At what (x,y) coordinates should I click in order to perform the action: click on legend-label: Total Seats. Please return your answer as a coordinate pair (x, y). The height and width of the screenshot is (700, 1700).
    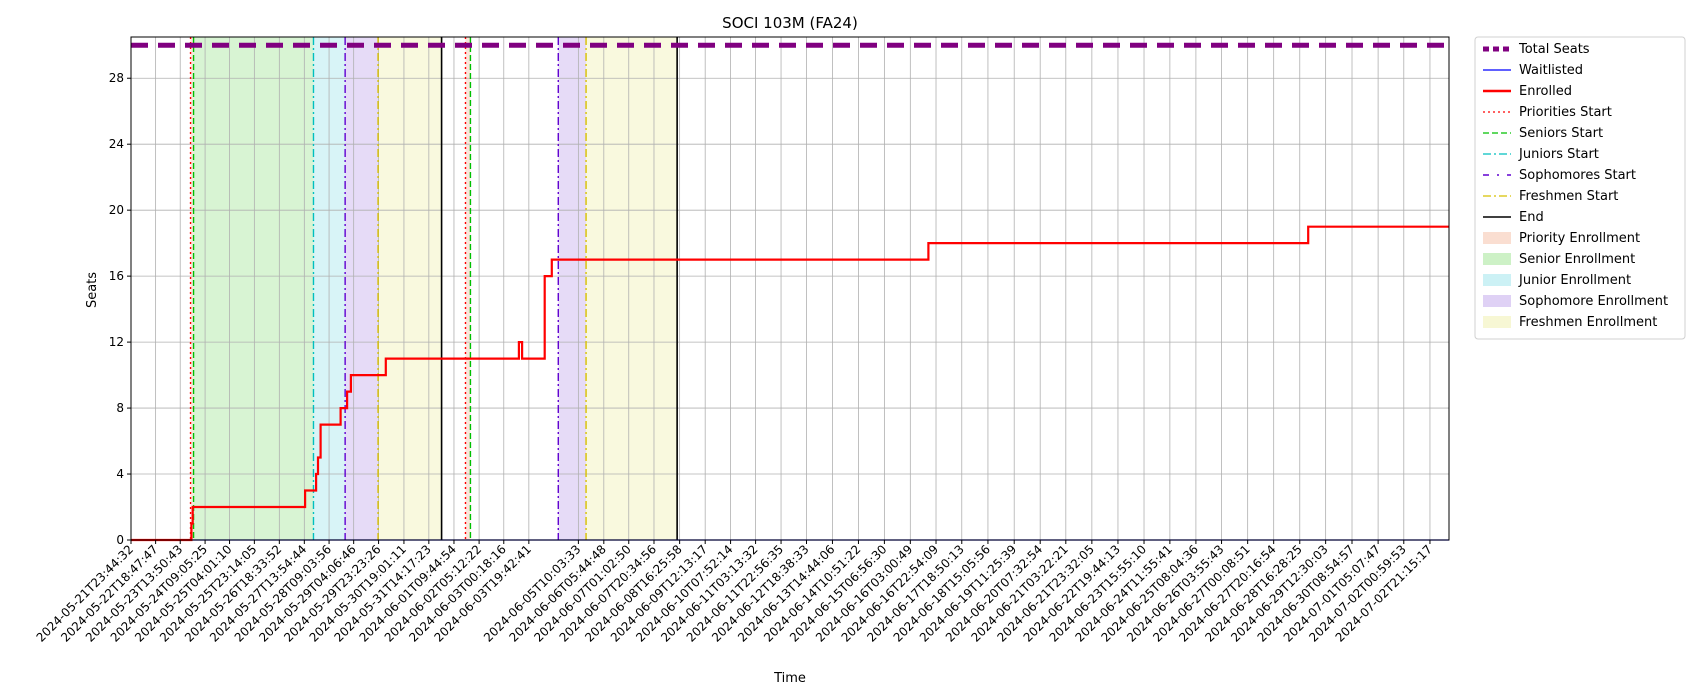
    Looking at the image, I should click on (1554, 49).